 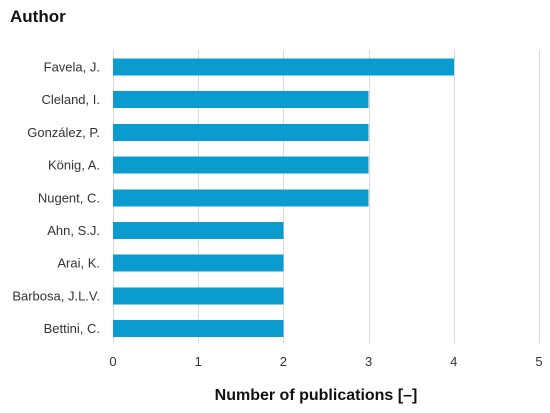 What do you see at coordinates (325, 361) in the screenshot?
I see `x-tick-labels: 0 1 2 3 4 5` at bounding box center [325, 361].